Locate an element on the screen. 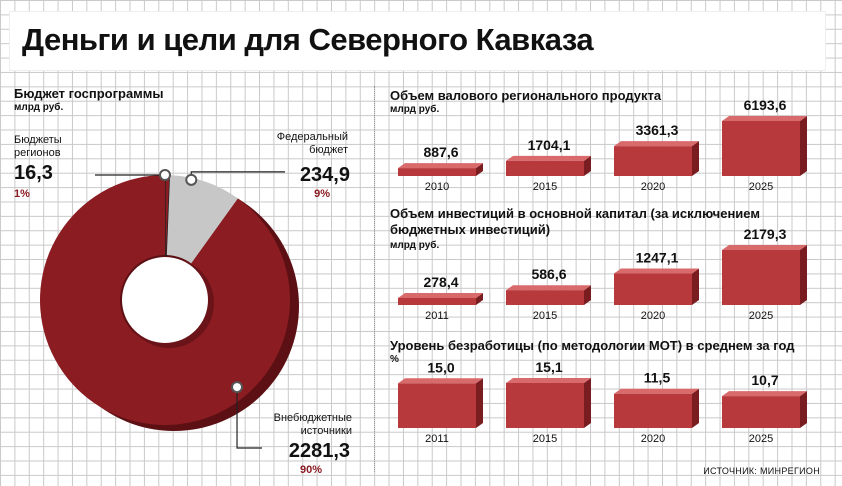 Image resolution: width=842 pixels, height=486 pixels. slice-label-federal: Федеральный бюджет is located at coordinates (312, 143).